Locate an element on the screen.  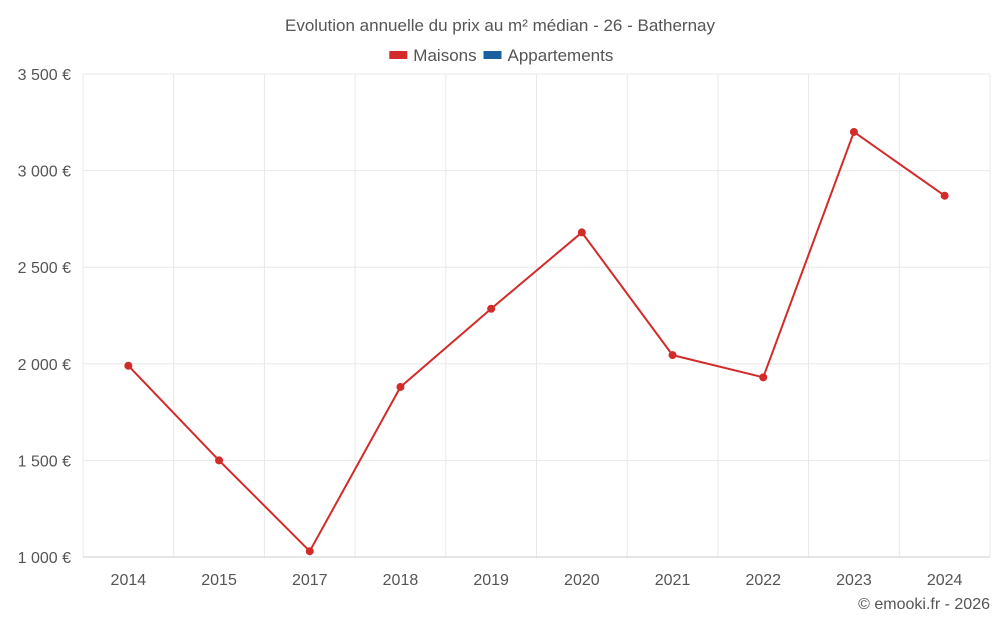
x-tick-label: 2021 is located at coordinates (673, 580).